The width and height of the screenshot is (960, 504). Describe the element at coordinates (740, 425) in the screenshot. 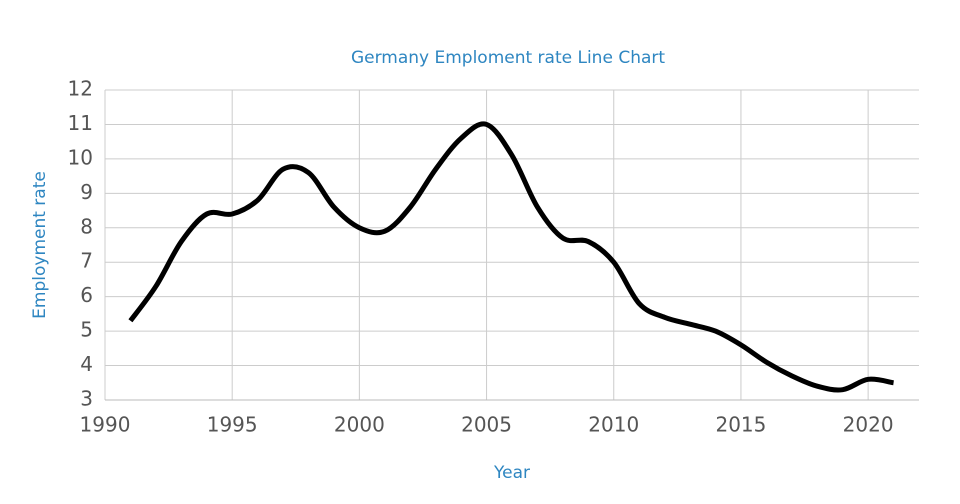

I see `x-tick-label: 2015` at that location.